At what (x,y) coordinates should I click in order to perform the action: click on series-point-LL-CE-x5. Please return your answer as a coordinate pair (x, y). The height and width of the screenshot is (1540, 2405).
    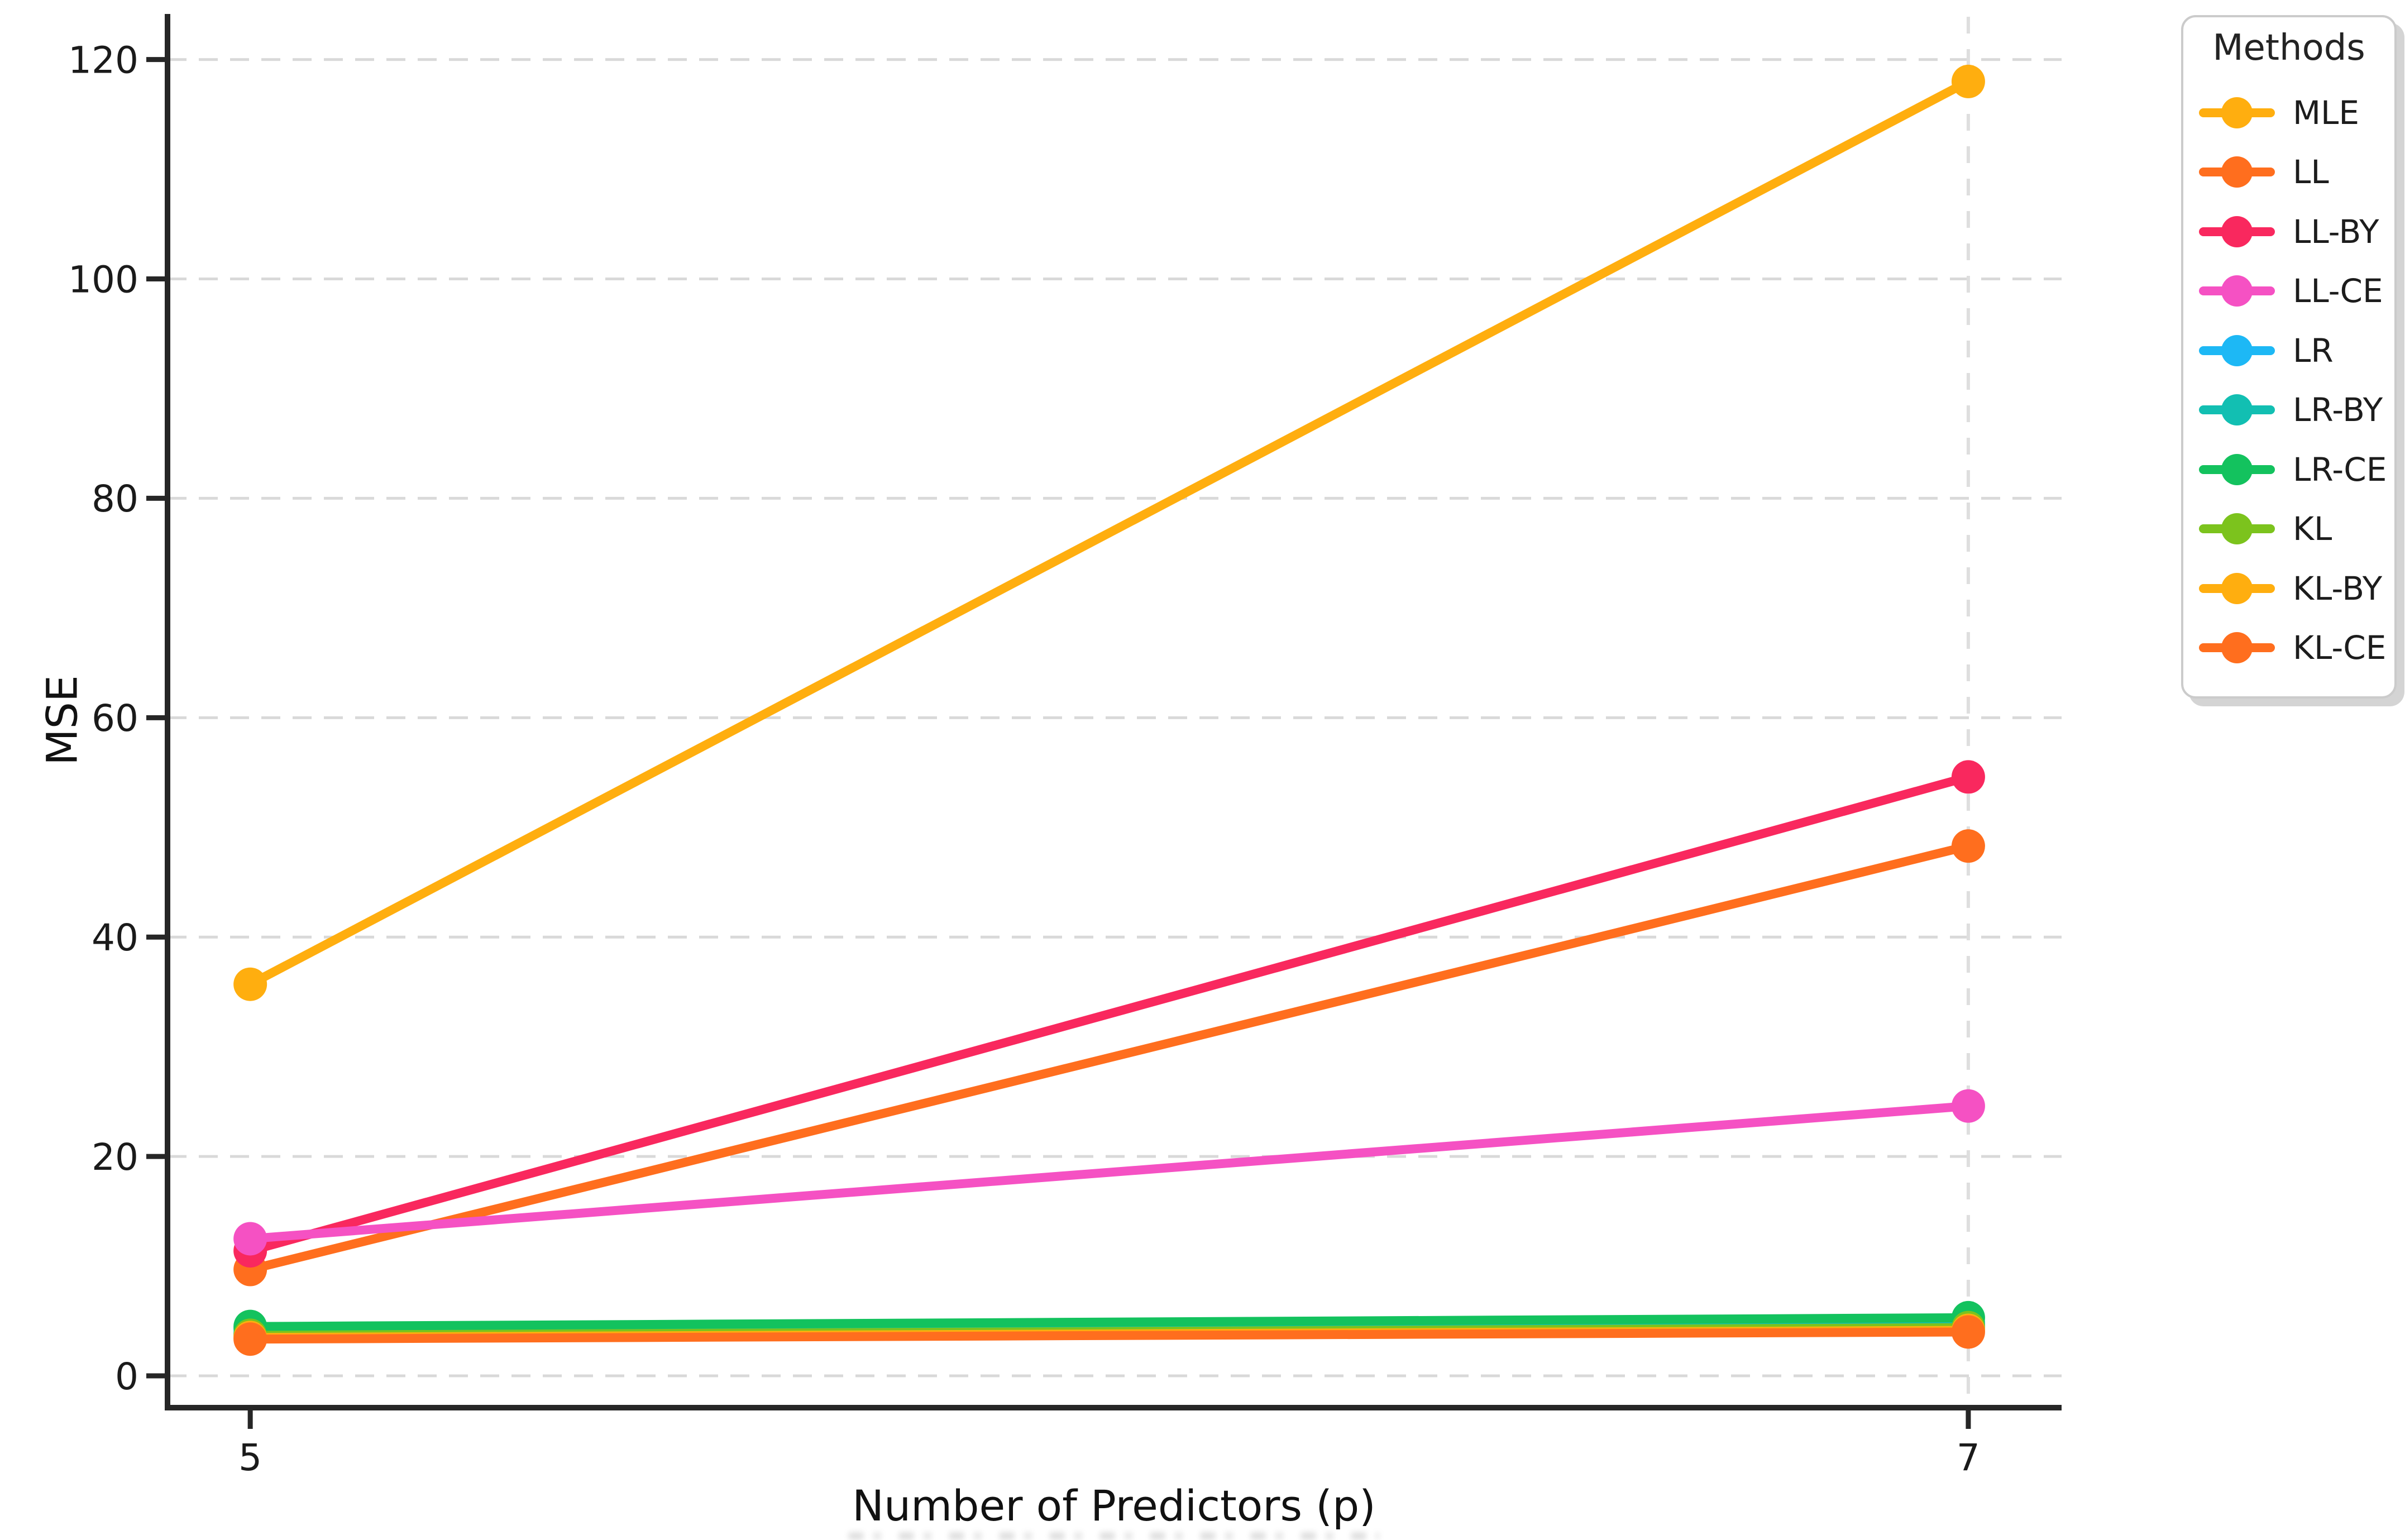
    Looking at the image, I should click on (250, 1239).